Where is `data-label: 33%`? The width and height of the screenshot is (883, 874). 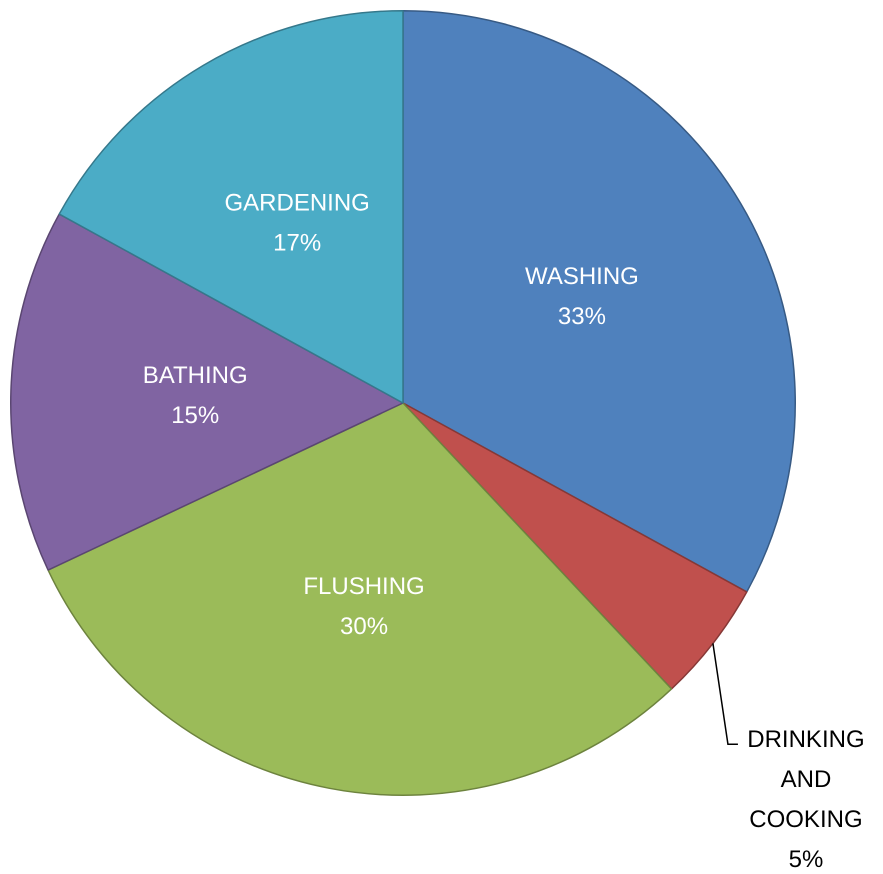 data-label: 33% is located at coordinates (582, 316).